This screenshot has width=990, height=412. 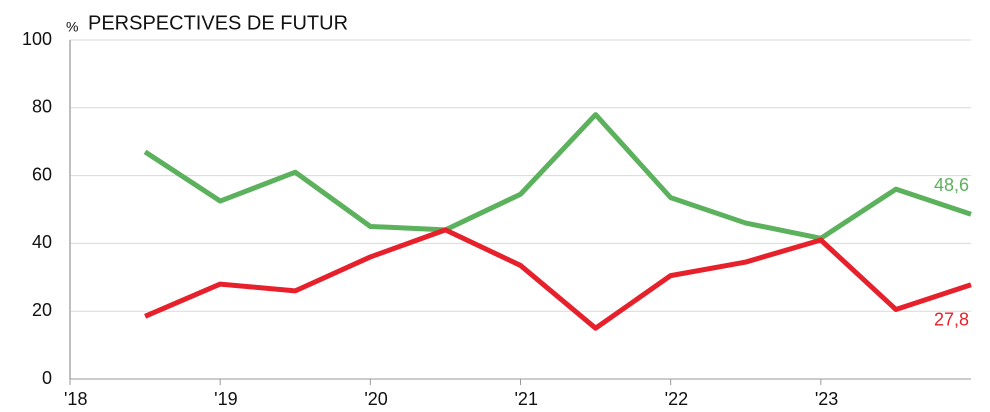 I want to click on x-tick-label: '23, so click(x=826, y=399).